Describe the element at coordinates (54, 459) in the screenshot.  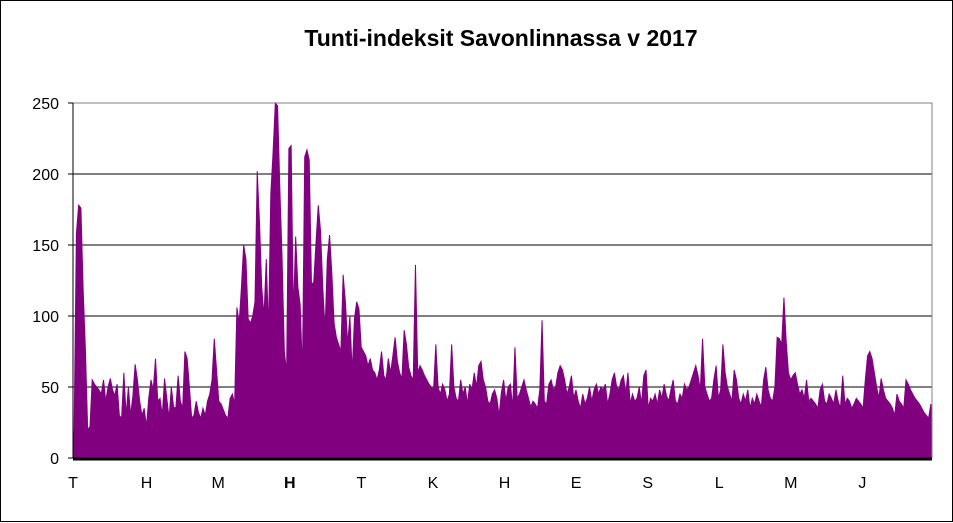
I see `y-tick-label: 0` at that location.